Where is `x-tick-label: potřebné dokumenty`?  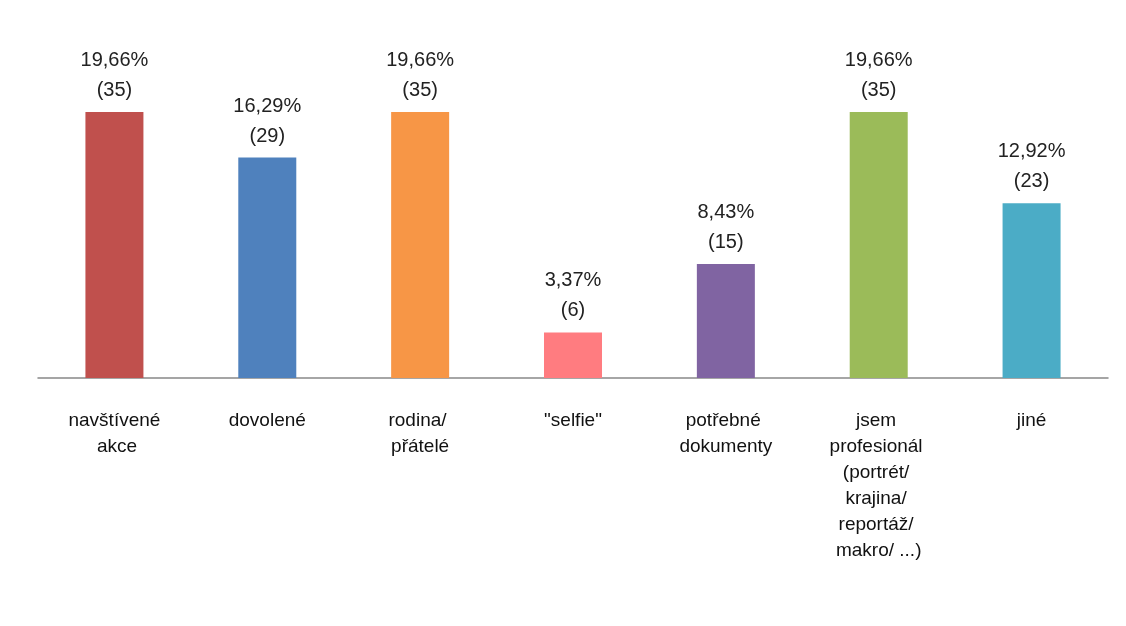
x-tick-label: potřebné dokumenty is located at coordinates (726, 432).